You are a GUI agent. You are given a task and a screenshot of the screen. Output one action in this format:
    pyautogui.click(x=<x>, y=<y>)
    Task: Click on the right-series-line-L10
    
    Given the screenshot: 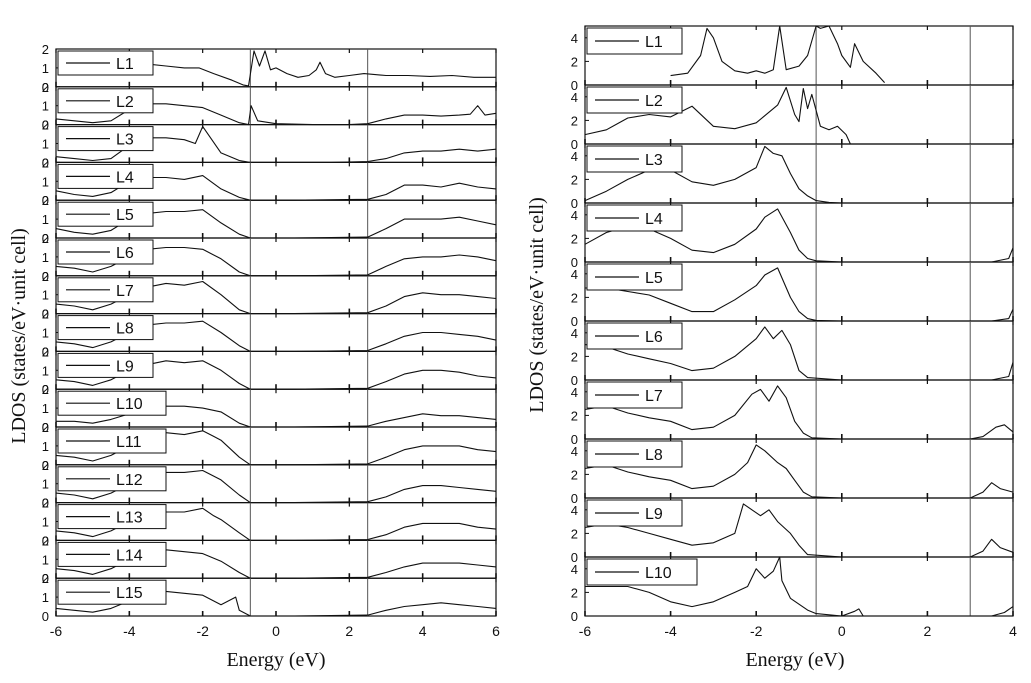 What is the action you would take?
    pyautogui.click(x=799, y=586)
    